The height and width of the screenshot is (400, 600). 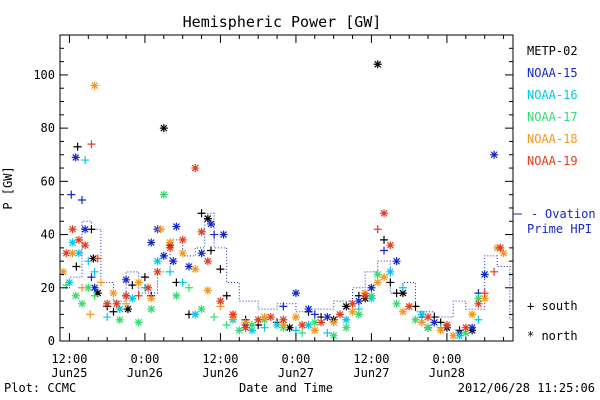 What do you see at coordinates (48, 235) in the screenshot?
I see `y-tick-label: 40` at bounding box center [48, 235].